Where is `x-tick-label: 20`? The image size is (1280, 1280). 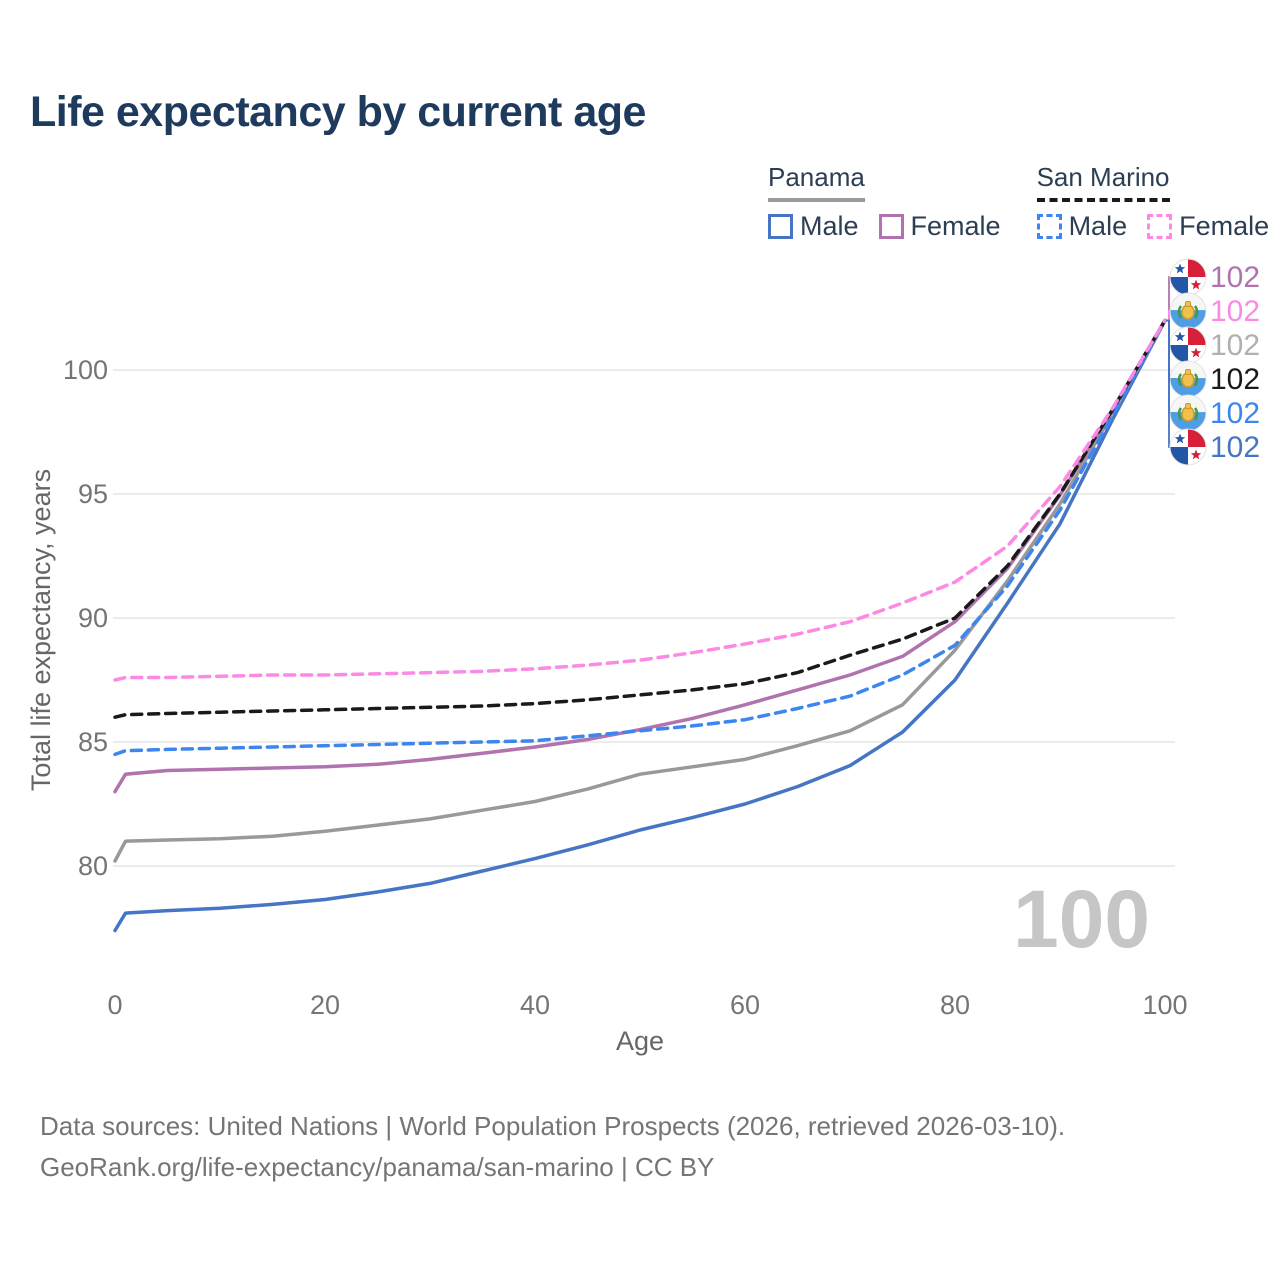 x-tick-label: 20 is located at coordinates (325, 1005).